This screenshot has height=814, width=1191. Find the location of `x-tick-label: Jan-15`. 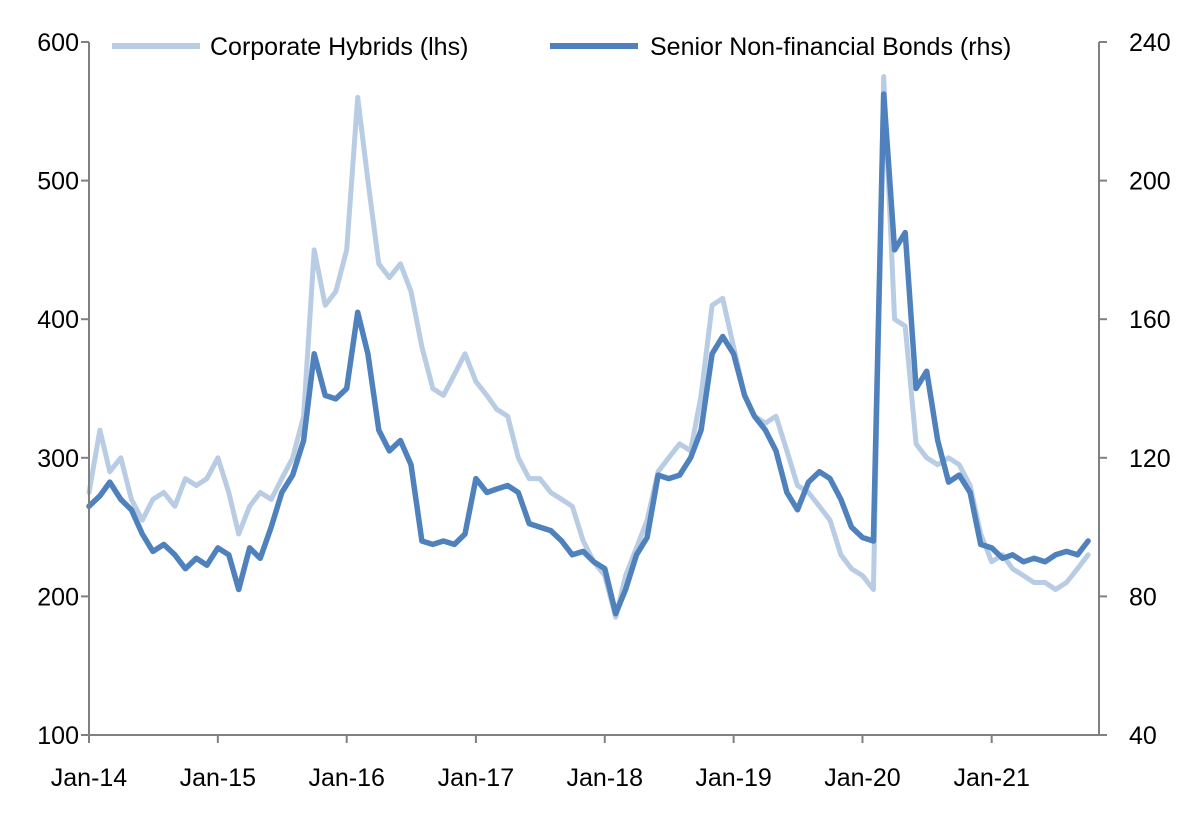

x-tick-label: Jan-15 is located at coordinates (218, 778).